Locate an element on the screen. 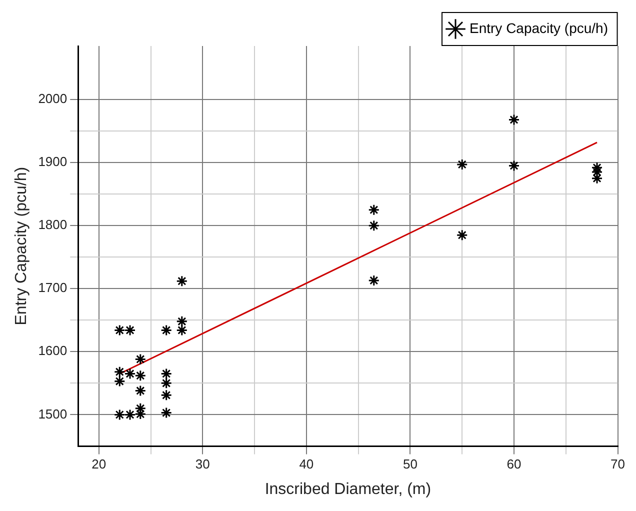 The height and width of the screenshot is (511, 636). x-axis-title: Inscribed Diameter, (m) is located at coordinates (348, 489).